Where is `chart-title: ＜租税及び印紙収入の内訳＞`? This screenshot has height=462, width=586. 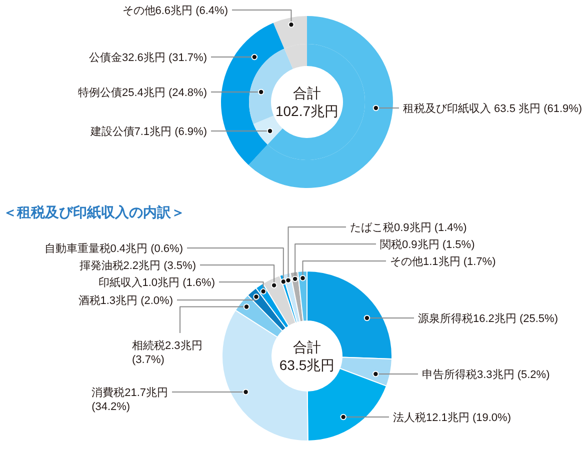
chart-title: ＜租税及び印紙収入の内訳＞ is located at coordinates (94, 212).